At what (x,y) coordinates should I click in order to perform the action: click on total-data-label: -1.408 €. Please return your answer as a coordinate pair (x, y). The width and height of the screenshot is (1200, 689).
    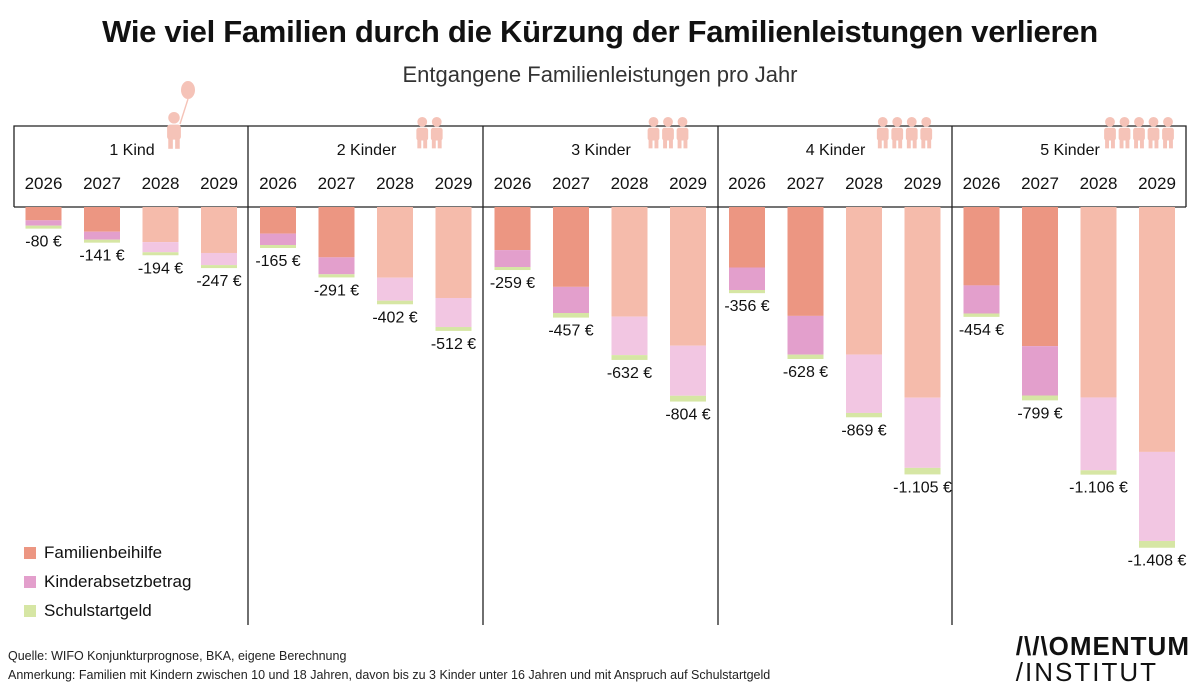
    Looking at the image, I should click on (1157, 561).